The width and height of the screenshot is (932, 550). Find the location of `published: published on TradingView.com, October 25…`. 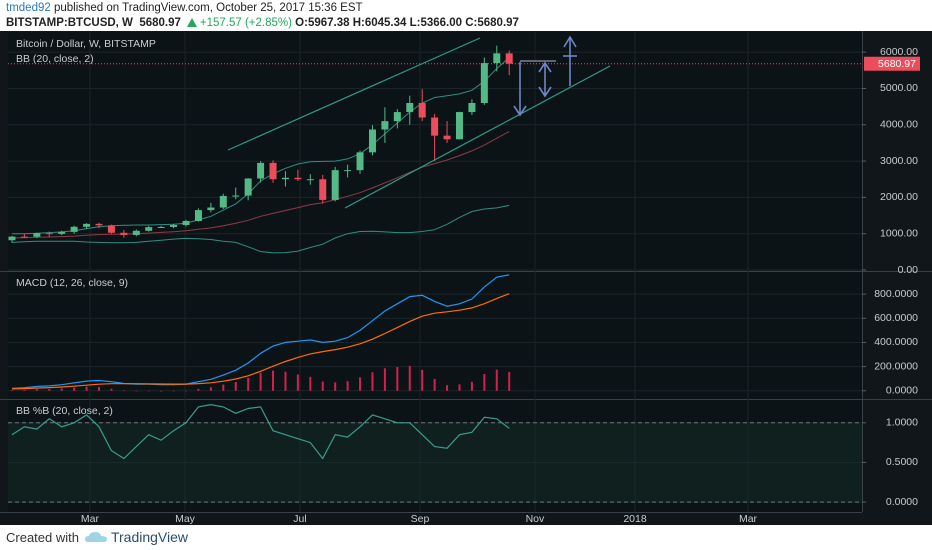

published: published on TradingView.com, October 25… is located at coordinates (208, 8).